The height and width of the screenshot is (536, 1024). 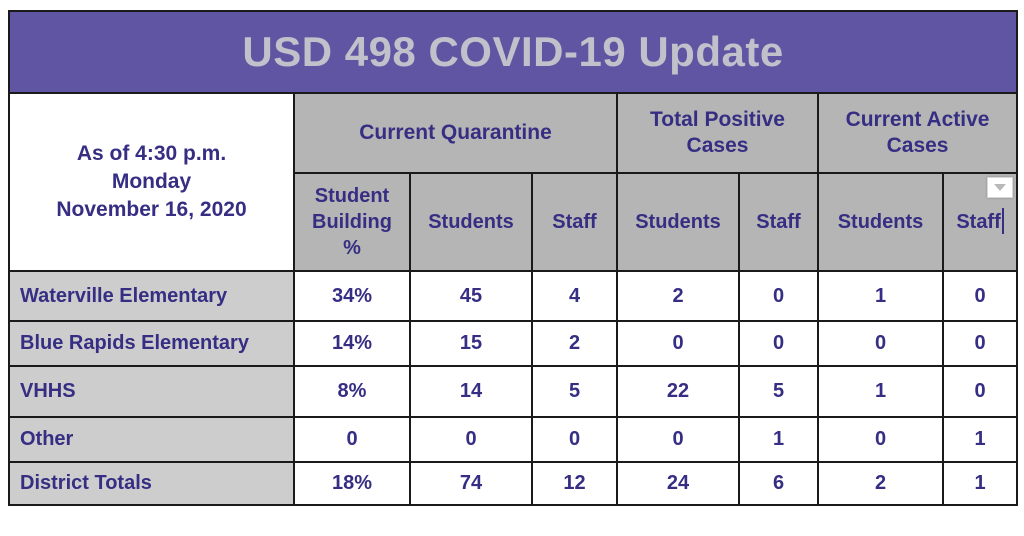 I want to click on group-header-total-positive-cases: Total Positive Cases, so click(x=717, y=133).